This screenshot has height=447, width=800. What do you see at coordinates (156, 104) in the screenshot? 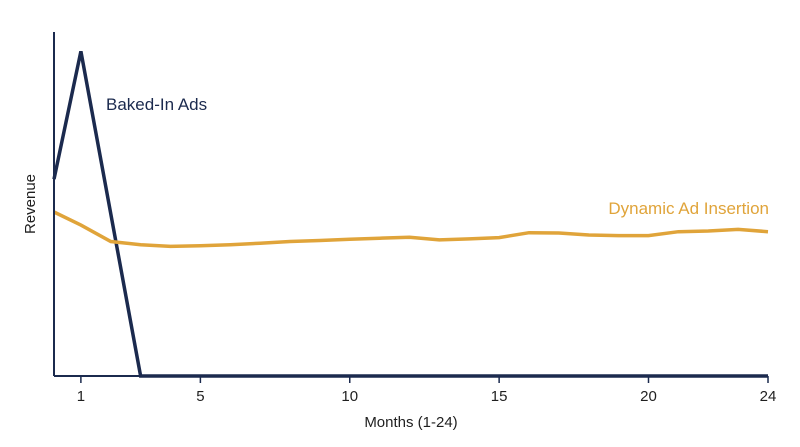
I see `series-label-baked-in-ads: Baked-In Ads` at bounding box center [156, 104].